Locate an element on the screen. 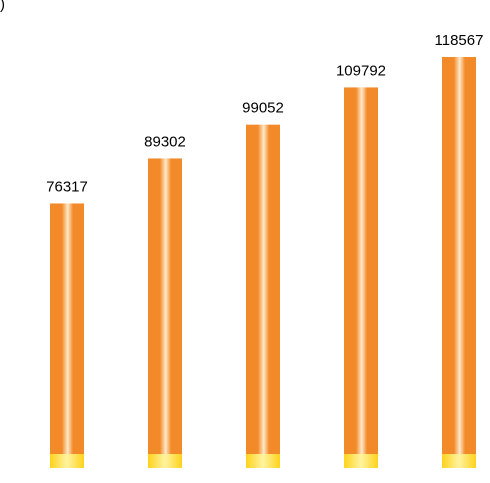 This screenshot has width=490, height=483. data-label-5: 118567 is located at coordinates (459, 40).